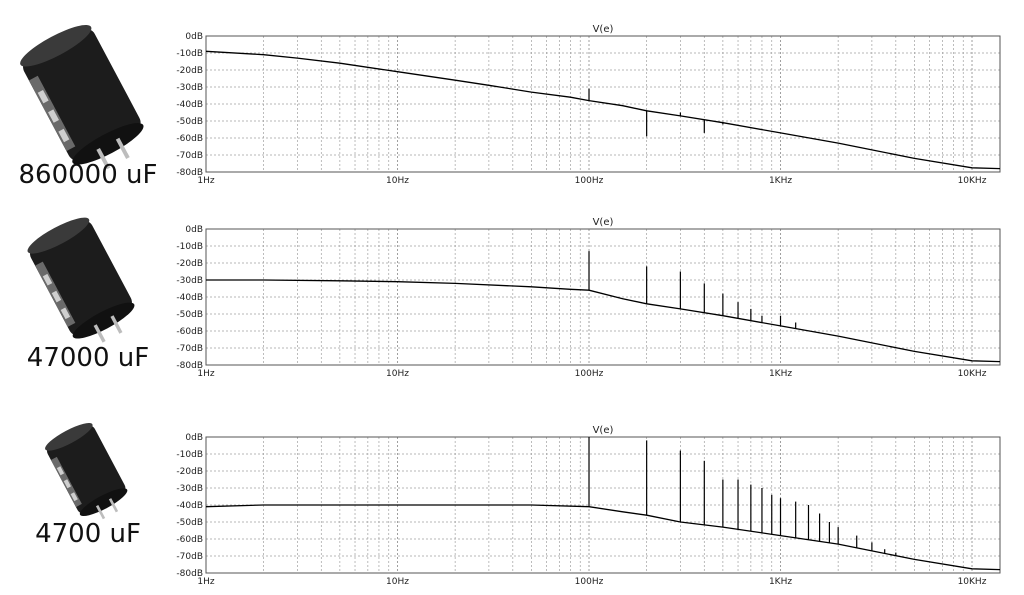 This screenshot has height=595, width=1024. Describe the element at coordinates (88, 534) in the screenshot. I see `capacitor-value-label: 4700 uF` at that location.